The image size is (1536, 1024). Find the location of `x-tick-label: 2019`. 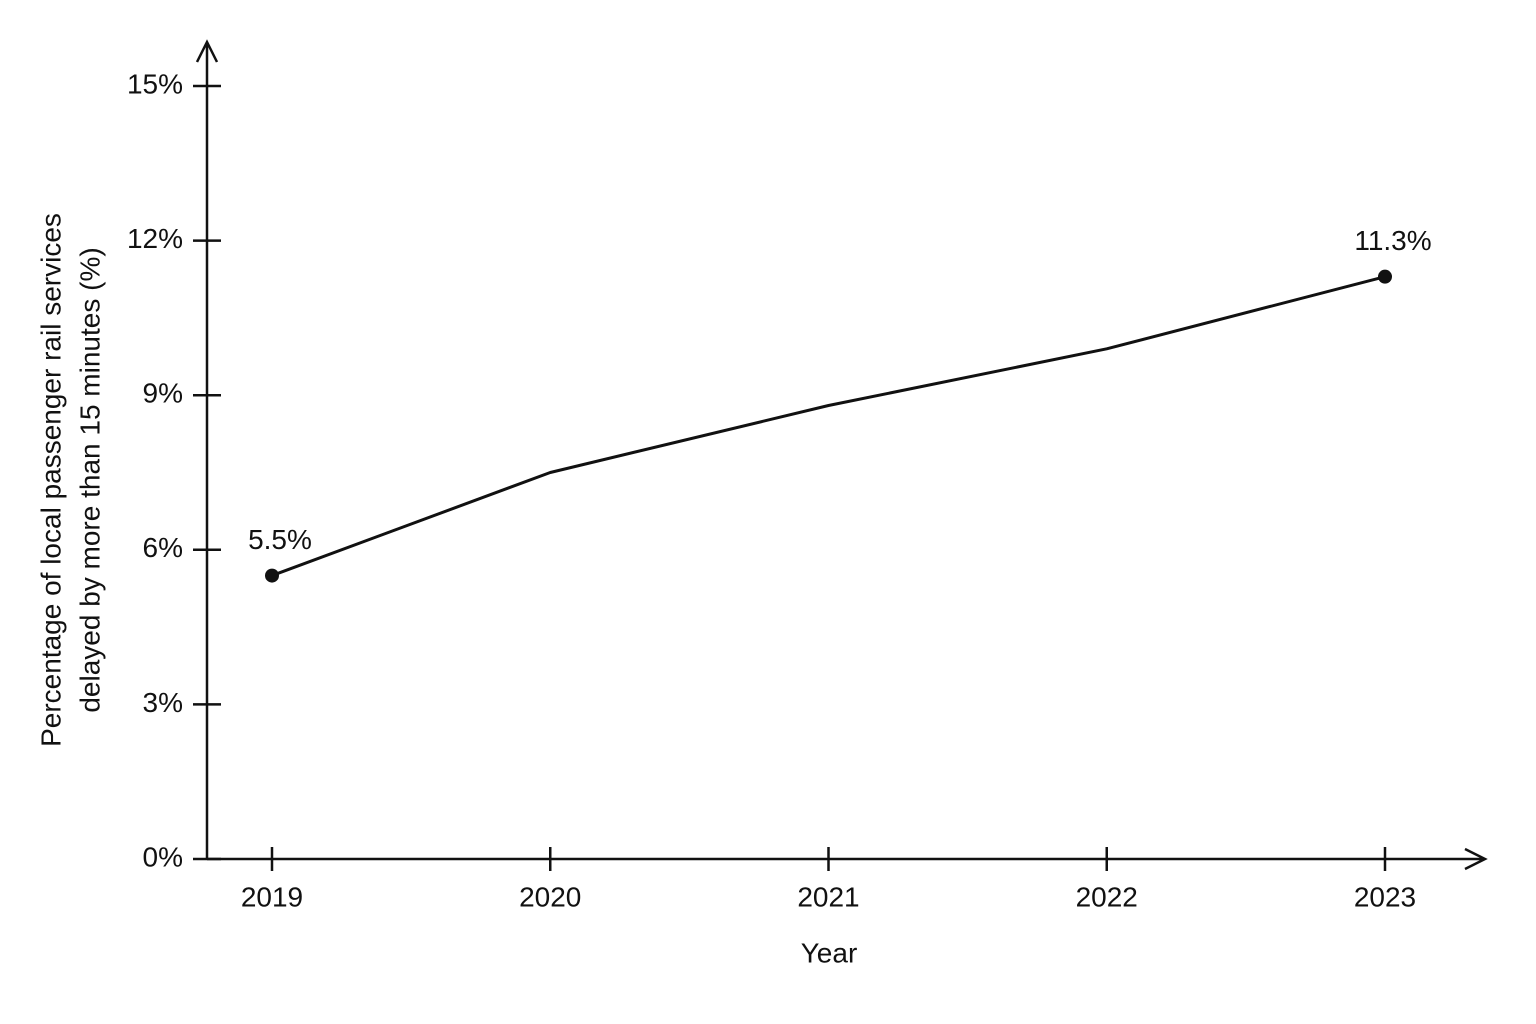

x-tick-label: 2019 is located at coordinates (272, 896).